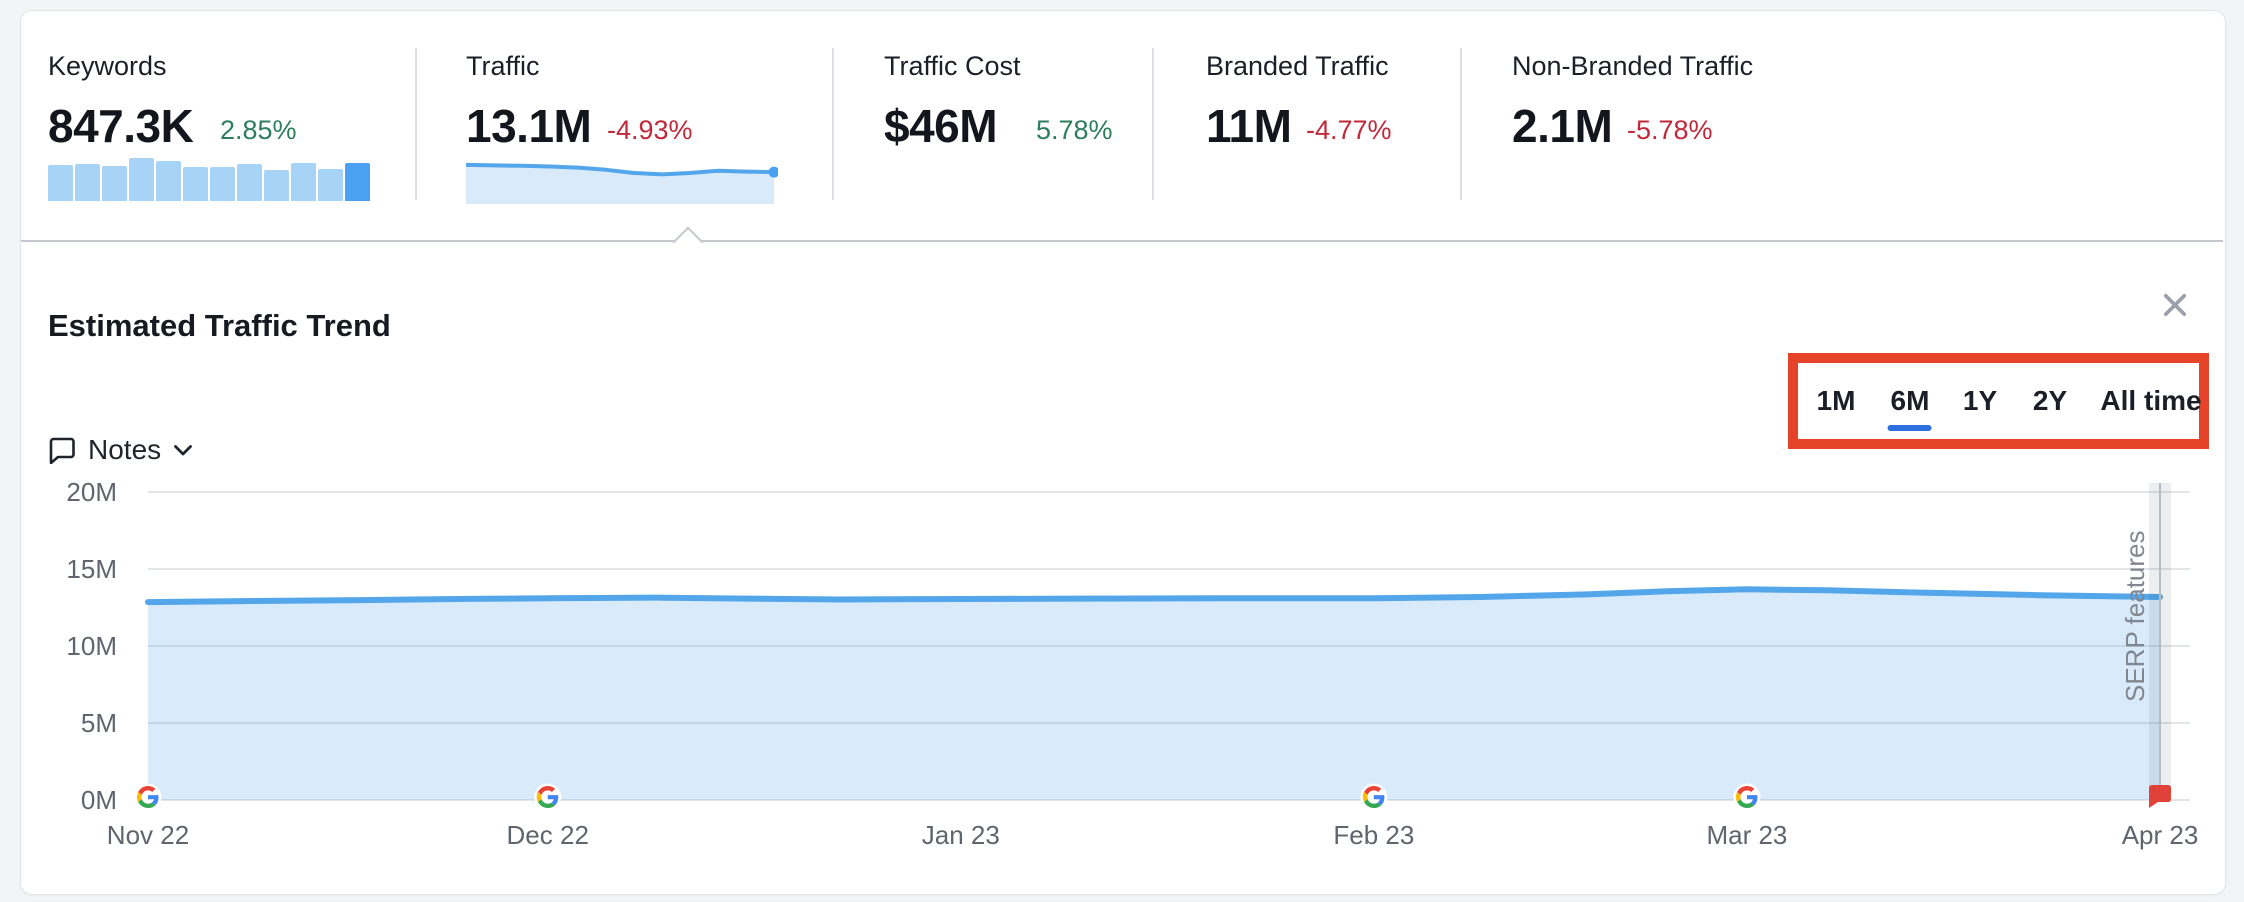 Image resolution: width=2244 pixels, height=902 pixels. What do you see at coordinates (1009, 115) in the screenshot?
I see `metric-traffic-cost: Traffic Cost $46M 5.78%` at bounding box center [1009, 115].